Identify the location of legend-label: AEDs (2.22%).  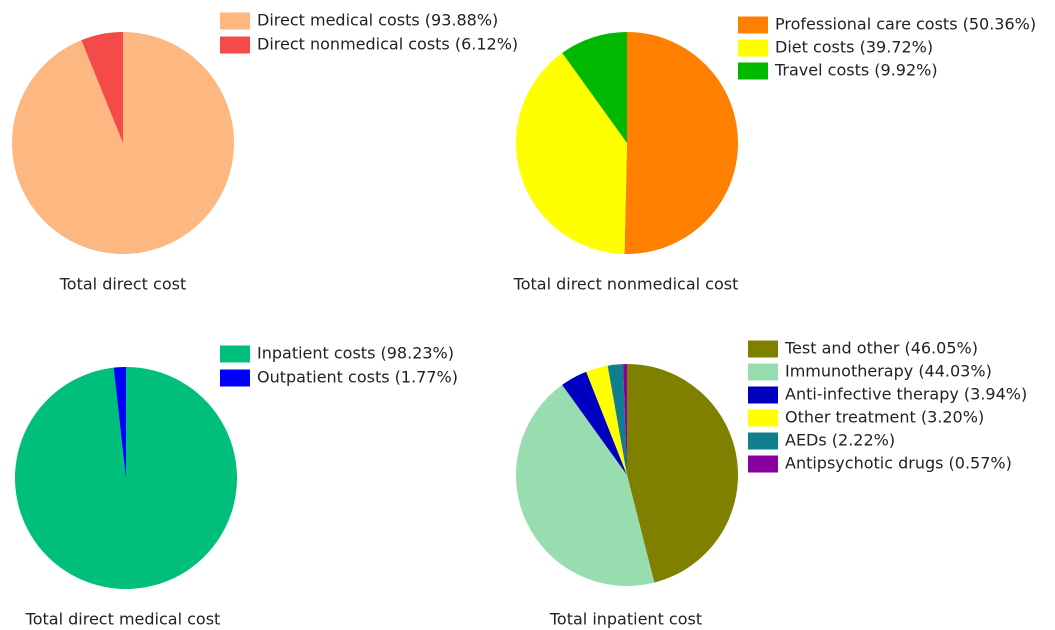
(840, 440).